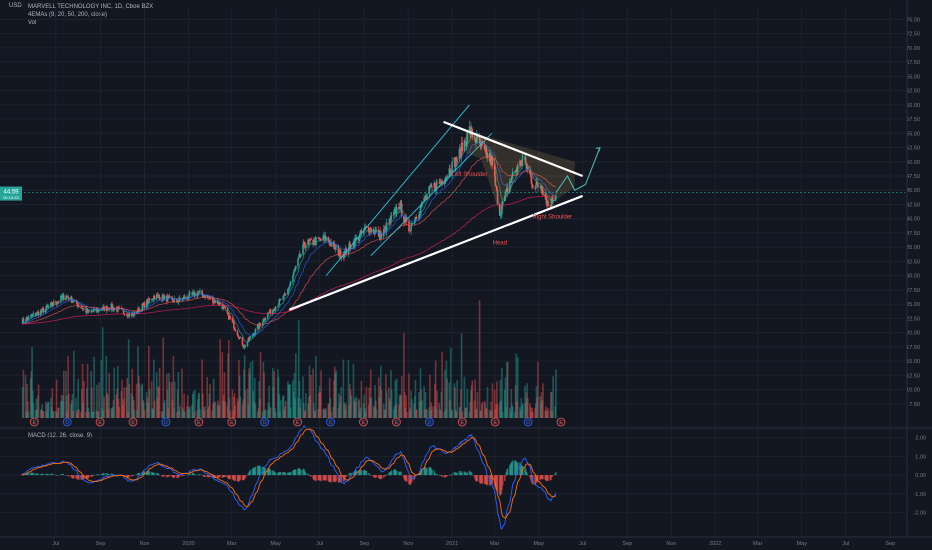  I want to click on x-tick-label: Mar, so click(495, 544).